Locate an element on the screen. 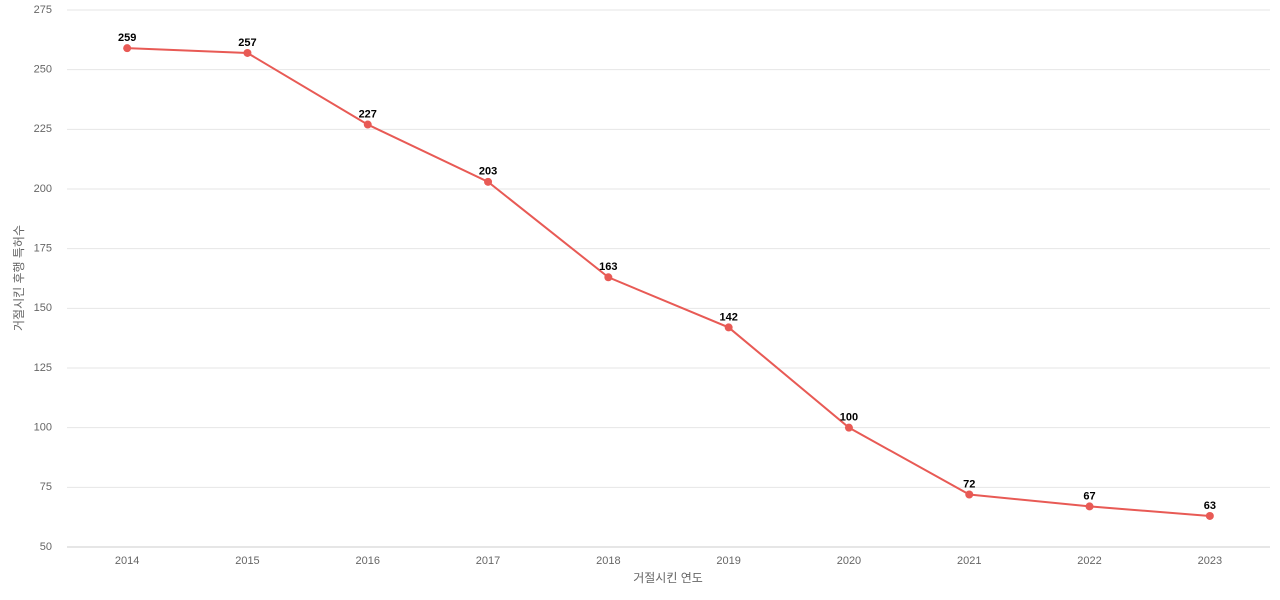 The height and width of the screenshot is (600, 1280). x-tick-label: 2014 is located at coordinates (127, 561).